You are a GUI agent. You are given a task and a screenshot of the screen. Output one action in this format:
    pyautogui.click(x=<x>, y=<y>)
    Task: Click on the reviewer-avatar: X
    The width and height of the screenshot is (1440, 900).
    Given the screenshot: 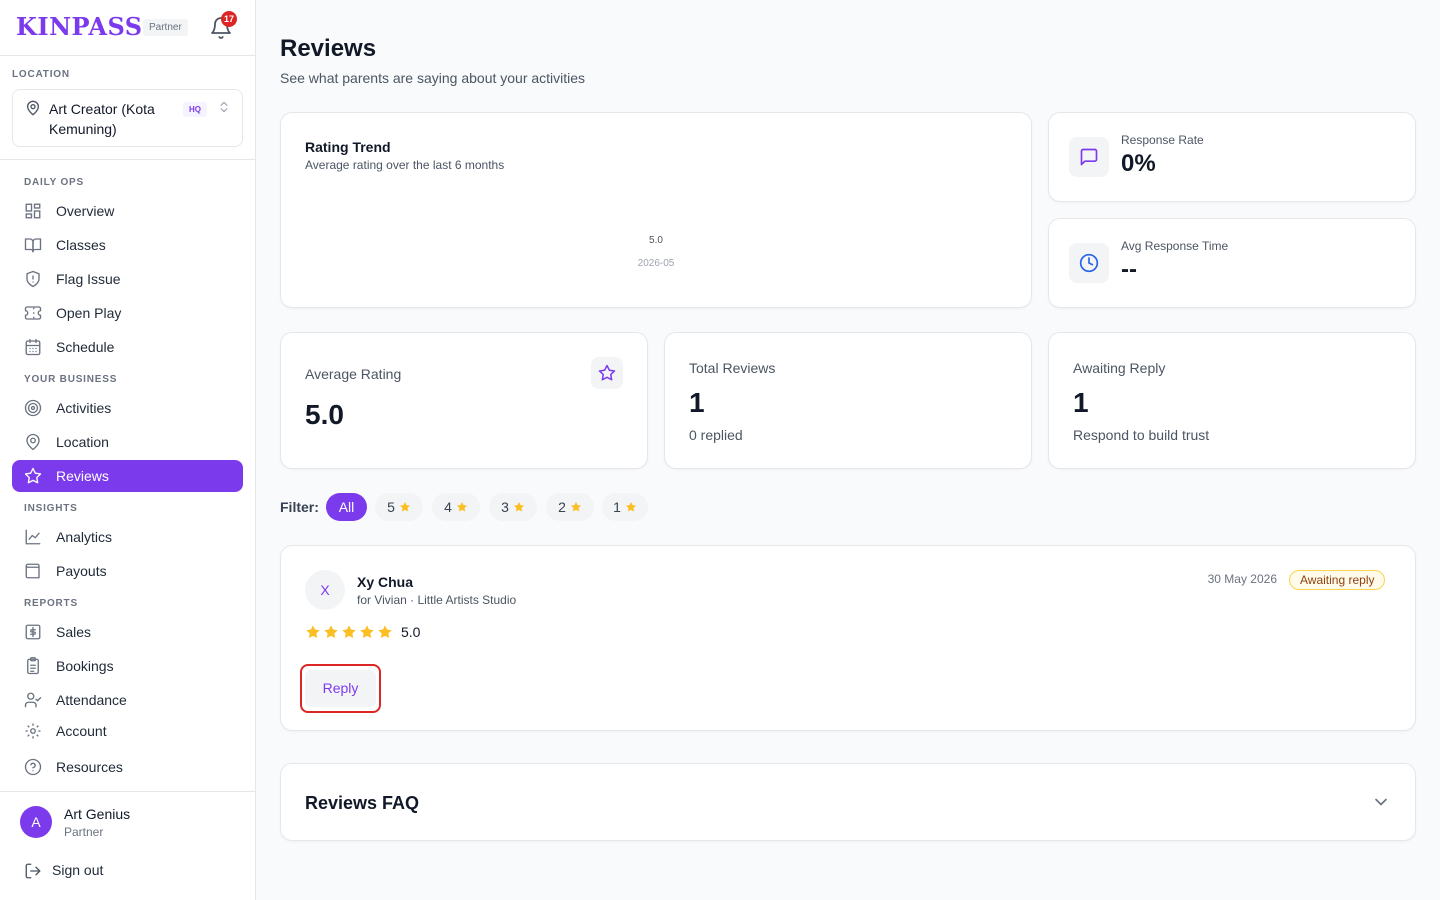 What is the action you would take?
    pyautogui.click(x=325, y=590)
    